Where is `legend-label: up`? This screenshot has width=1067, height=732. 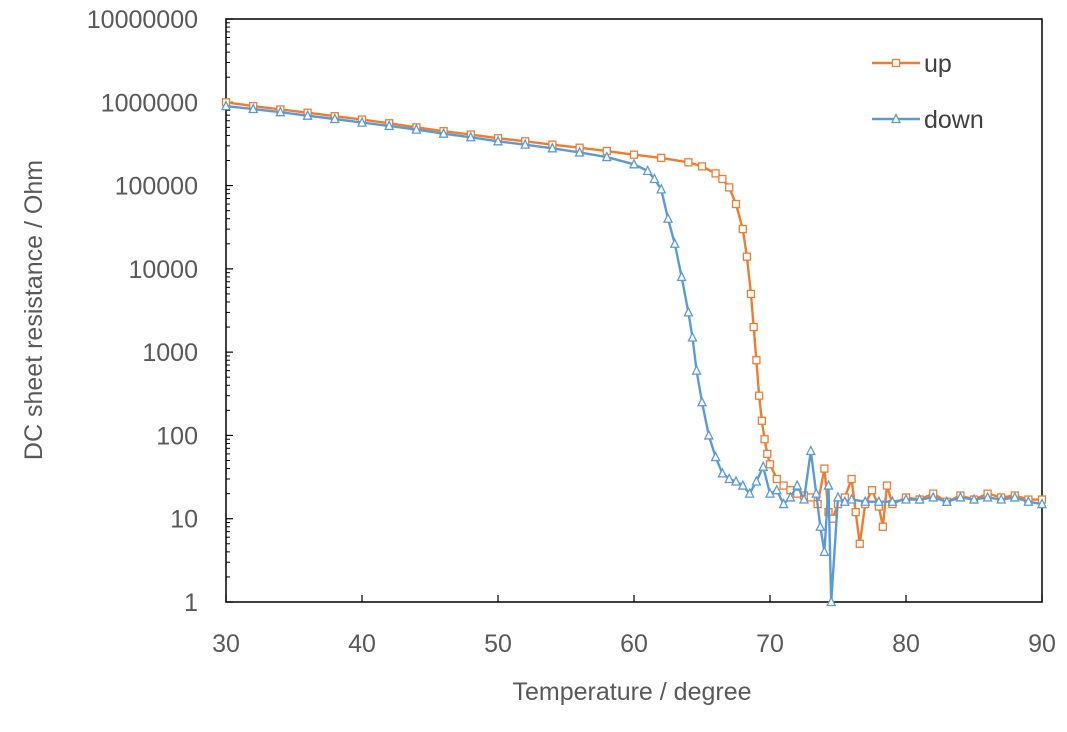 legend-label: up is located at coordinates (938, 64).